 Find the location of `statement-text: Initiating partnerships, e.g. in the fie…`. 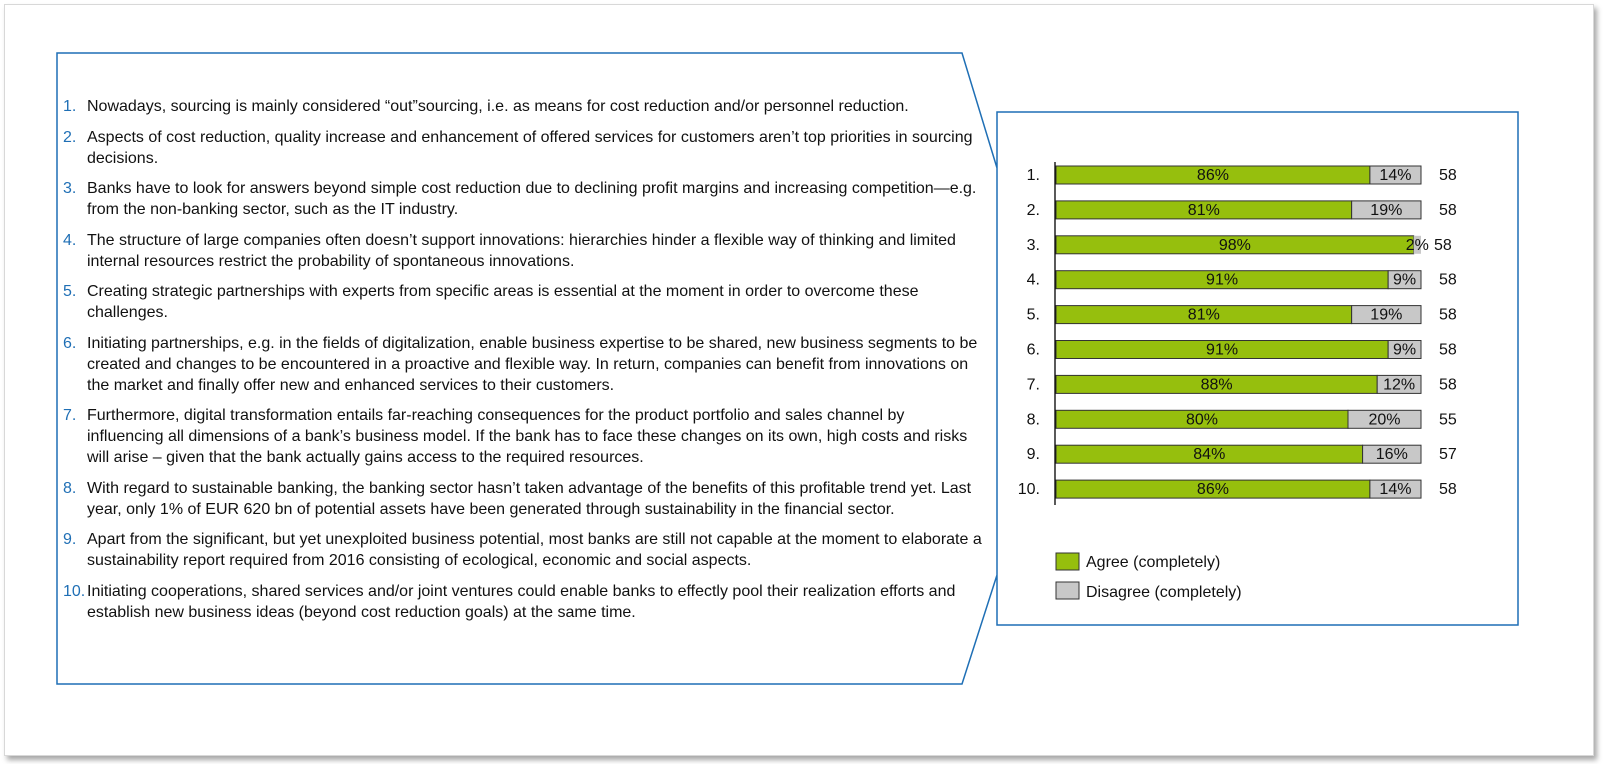

statement-text: Initiating partnerships, e.g. in the fie… is located at coordinates (532, 364).